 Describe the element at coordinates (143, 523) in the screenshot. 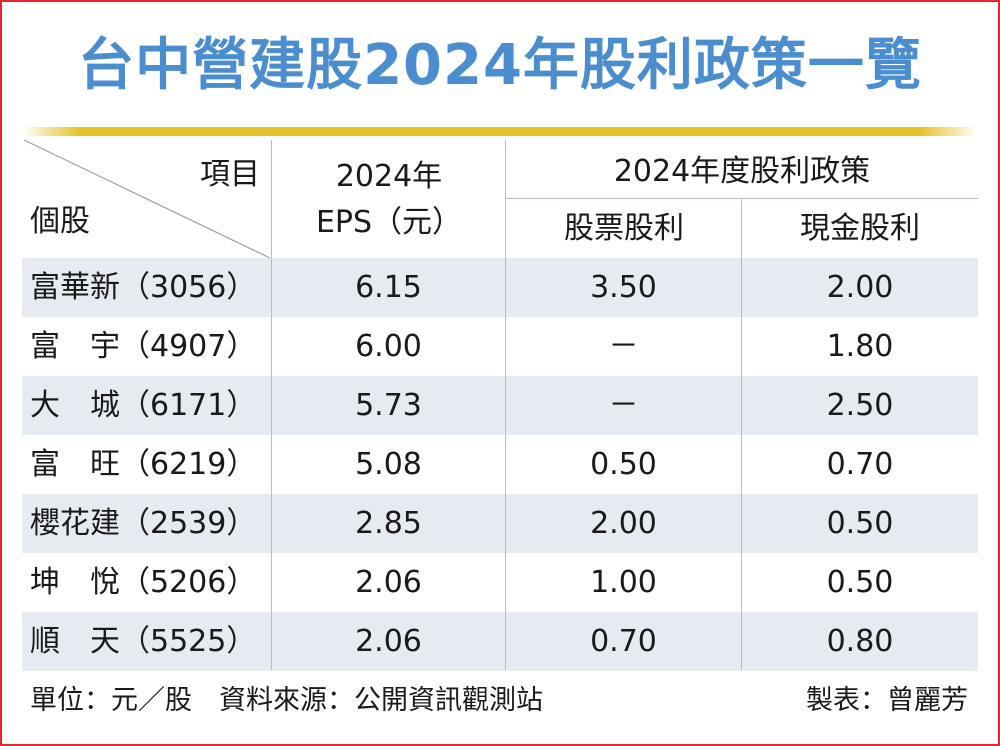

I see `cell-stock-name: 櫻花建（2539）` at that location.